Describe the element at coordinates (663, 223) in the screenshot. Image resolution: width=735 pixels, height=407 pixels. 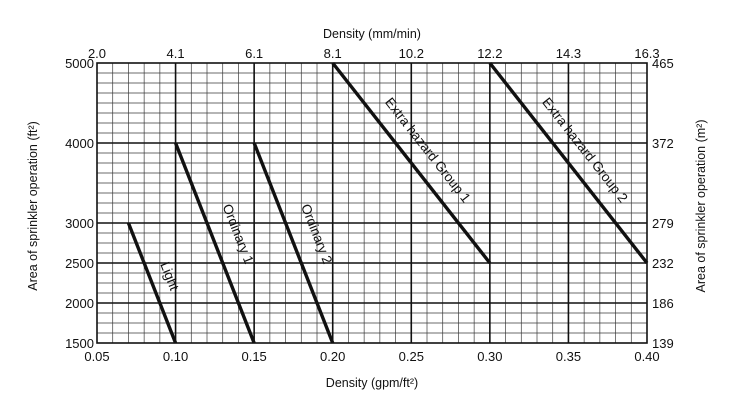
I see `y2-tick-label: 279` at that location.